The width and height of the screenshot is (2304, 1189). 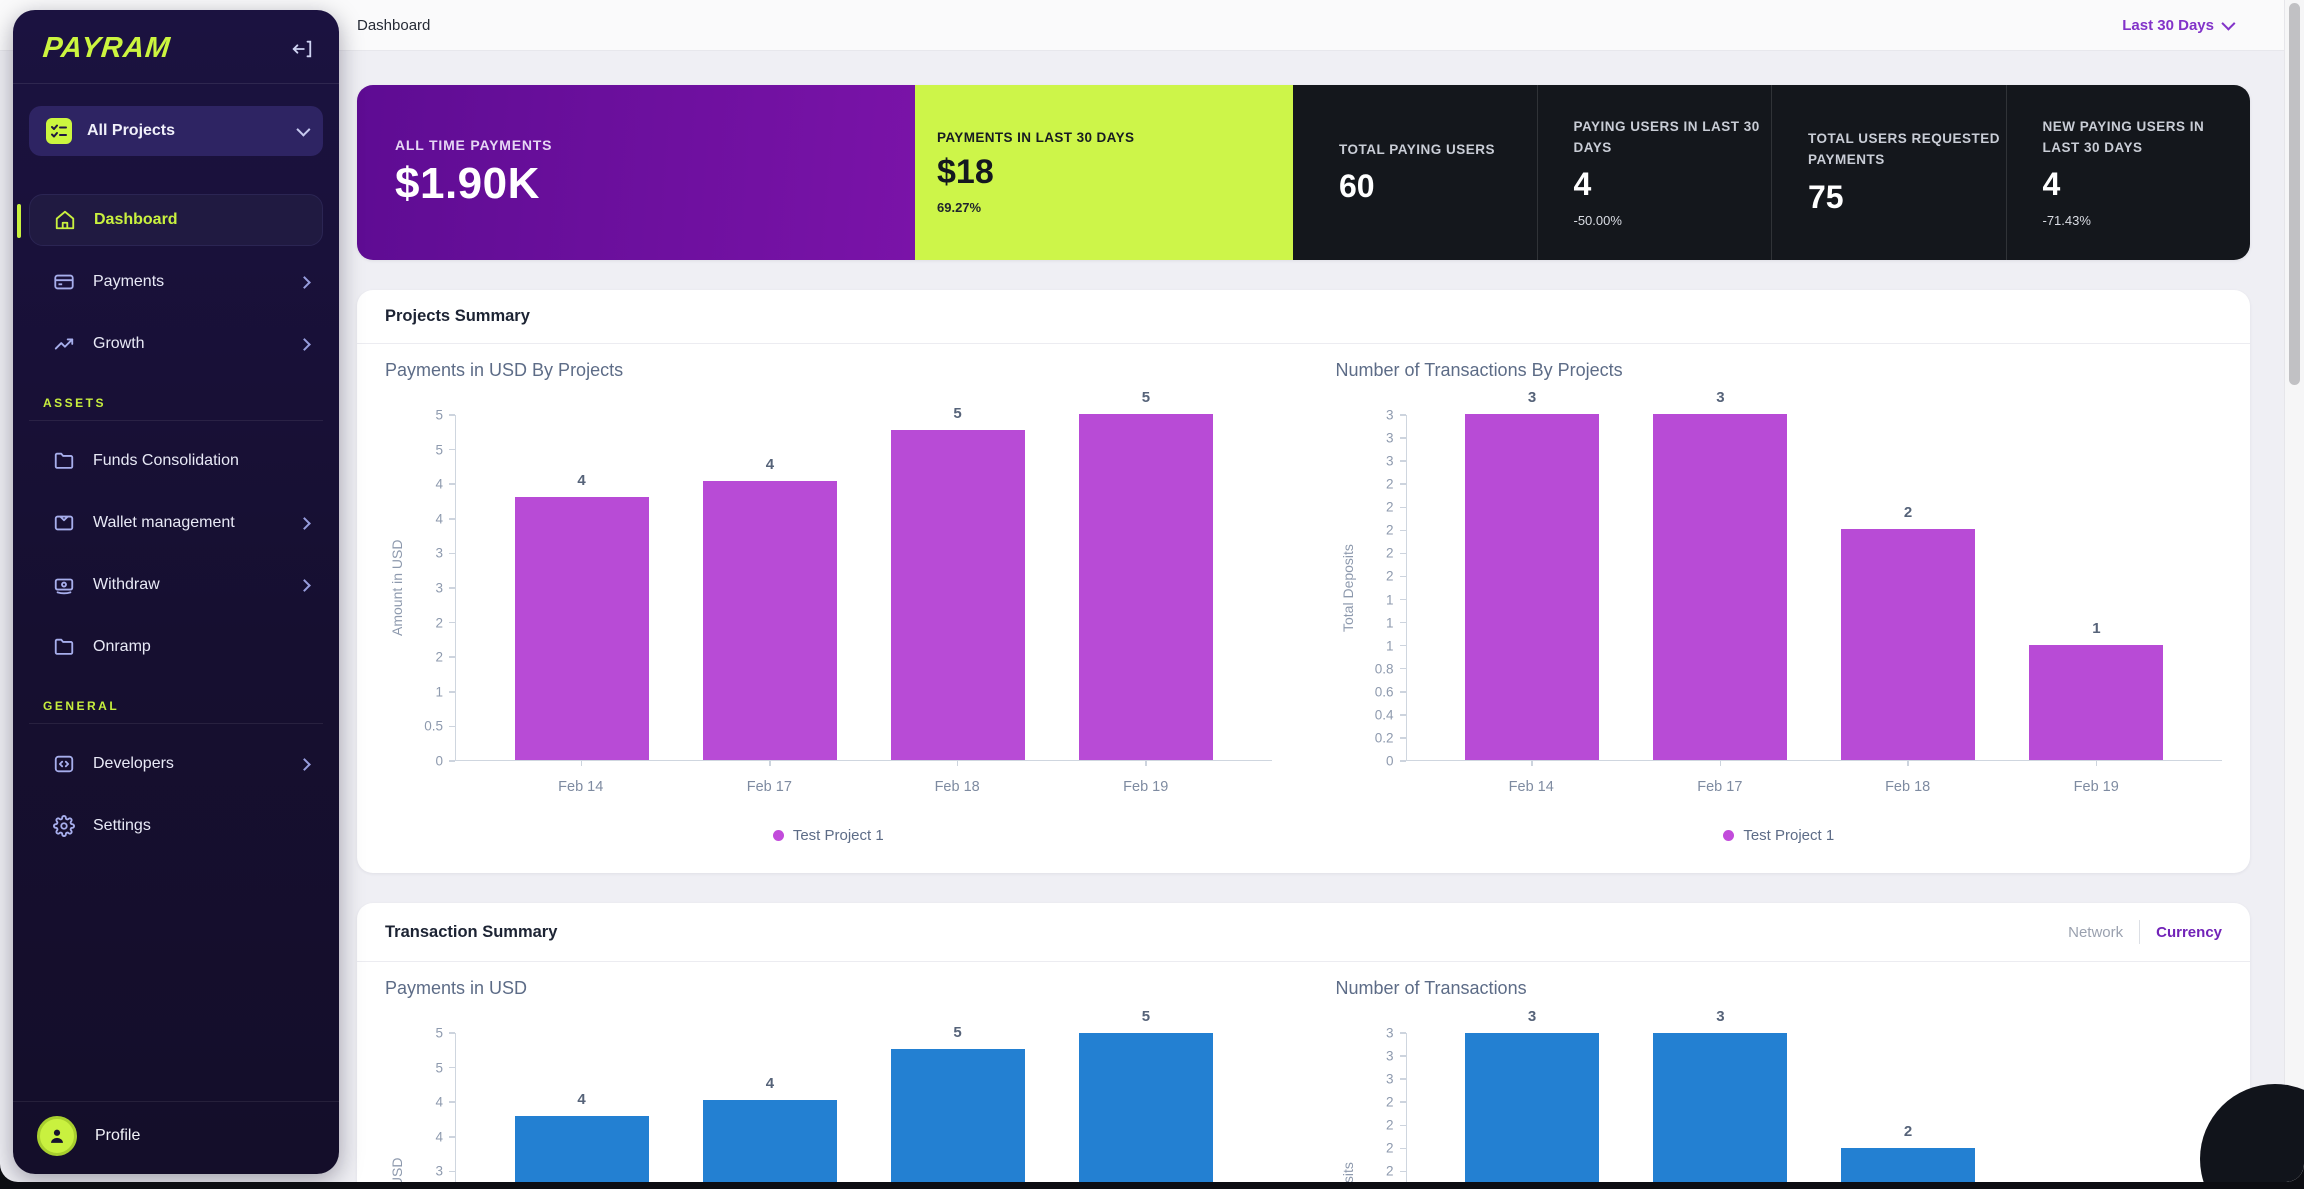 What do you see at coordinates (2189, 932) in the screenshot?
I see `tab-currency: Currency` at bounding box center [2189, 932].